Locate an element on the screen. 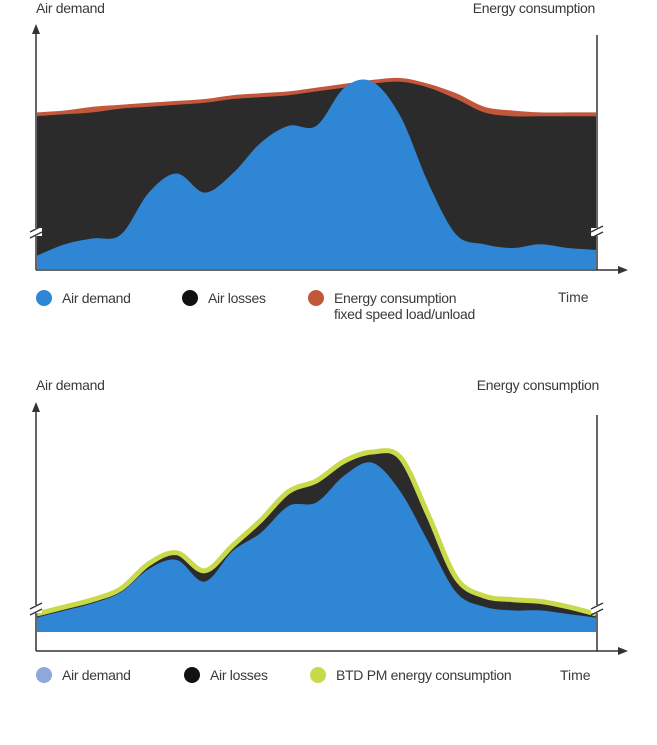  legend-label-line2: fixed speed load/unload is located at coordinates (404, 314).